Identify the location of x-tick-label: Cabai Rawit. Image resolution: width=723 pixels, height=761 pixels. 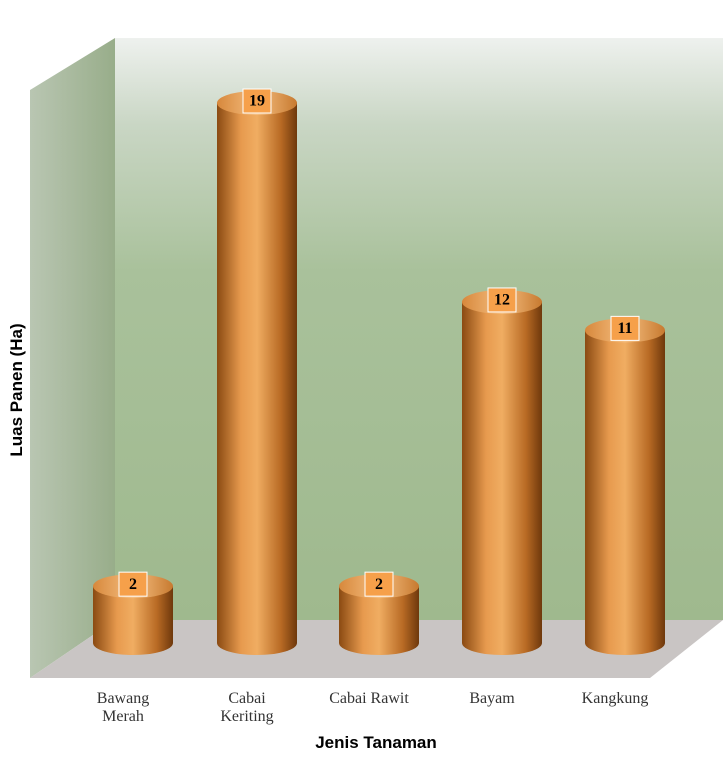
(369, 698).